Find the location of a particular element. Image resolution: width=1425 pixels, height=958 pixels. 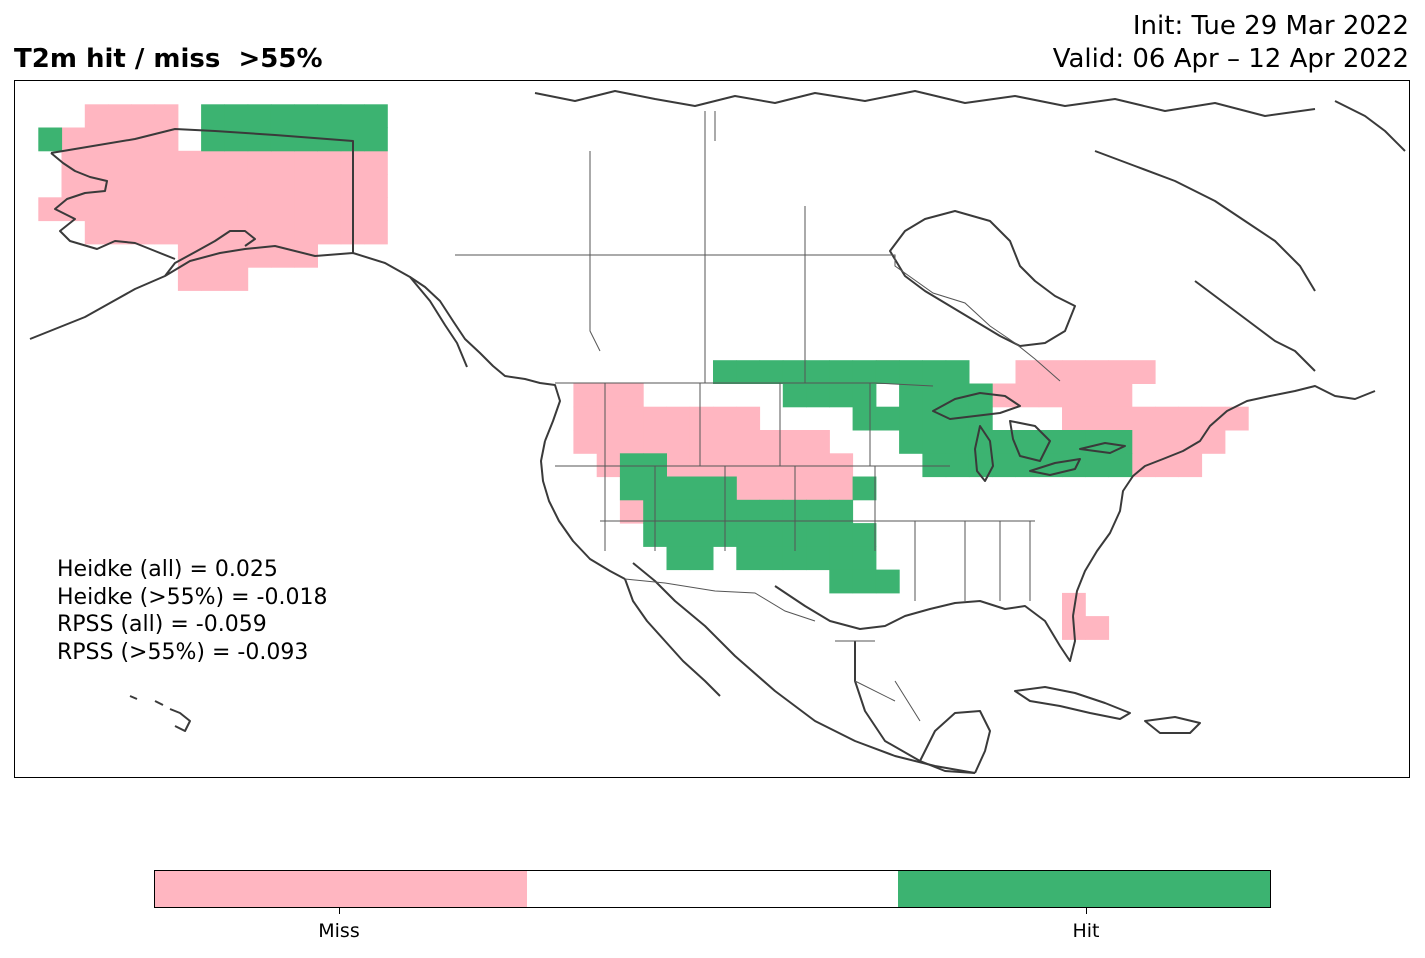

border-states is located at coordinates (795, 491).